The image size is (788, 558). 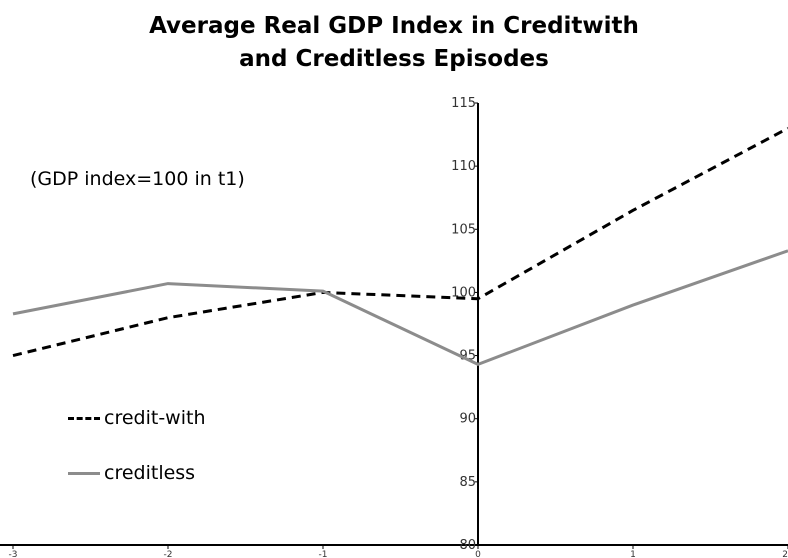 What do you see at coordinates (155, 418) in the screenshot?
I see `legend-label: credit-with` at bounding box center [155, 418].